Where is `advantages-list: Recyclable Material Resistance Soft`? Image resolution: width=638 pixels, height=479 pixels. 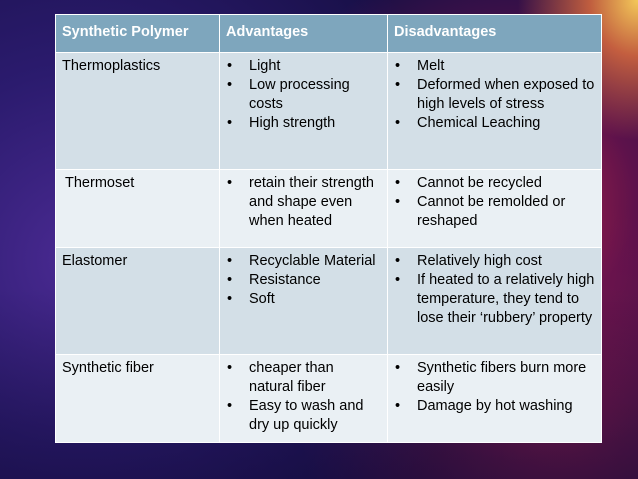 advantages-list: Recyclable Material Resistance Soft is located at coordinates (303, 280).